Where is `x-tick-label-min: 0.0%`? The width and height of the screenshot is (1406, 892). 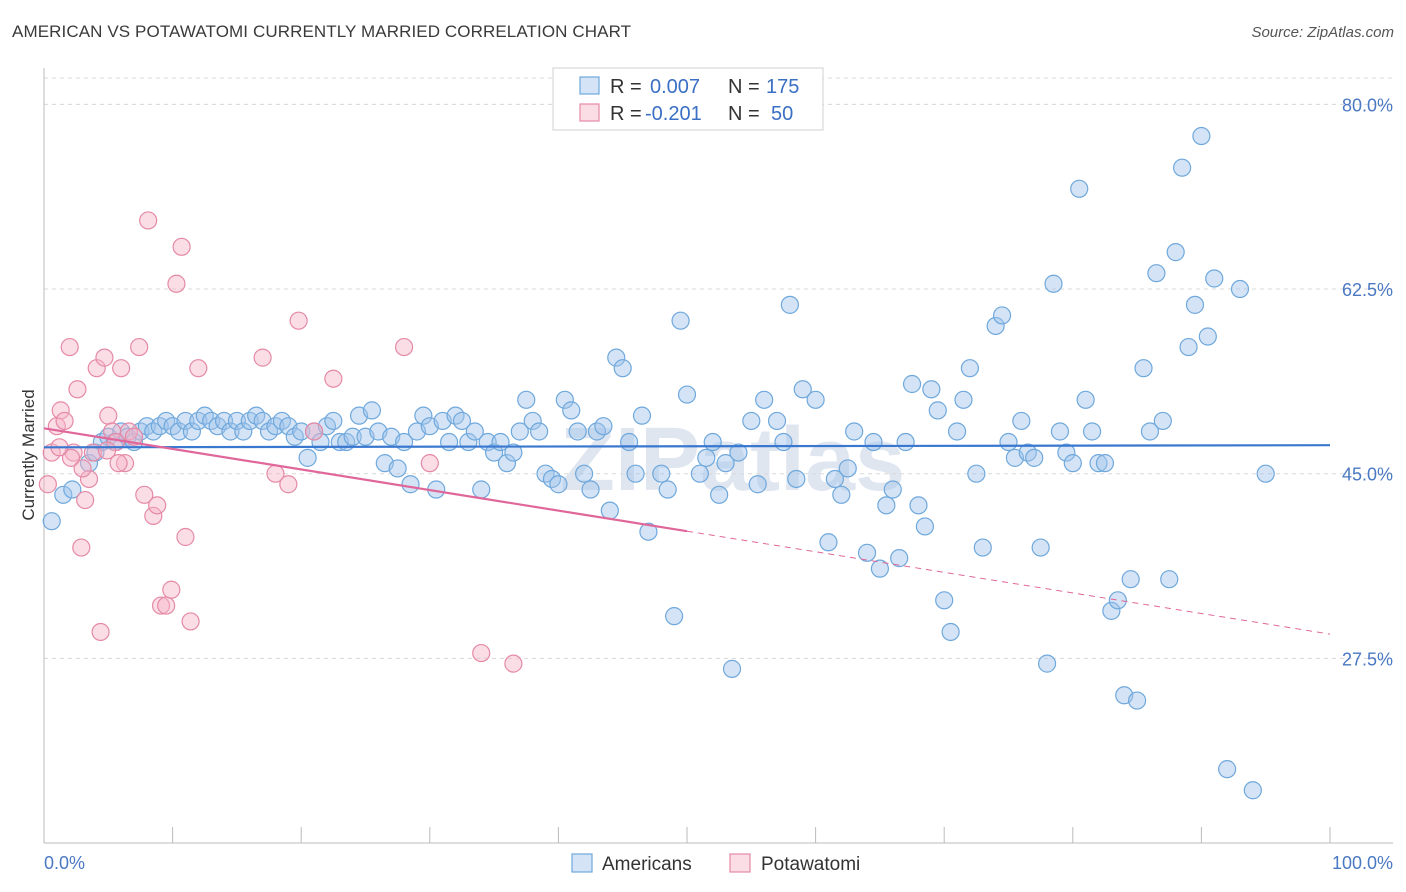 x-tick-label-min: 0.0% is located at coordinates (64, 863).